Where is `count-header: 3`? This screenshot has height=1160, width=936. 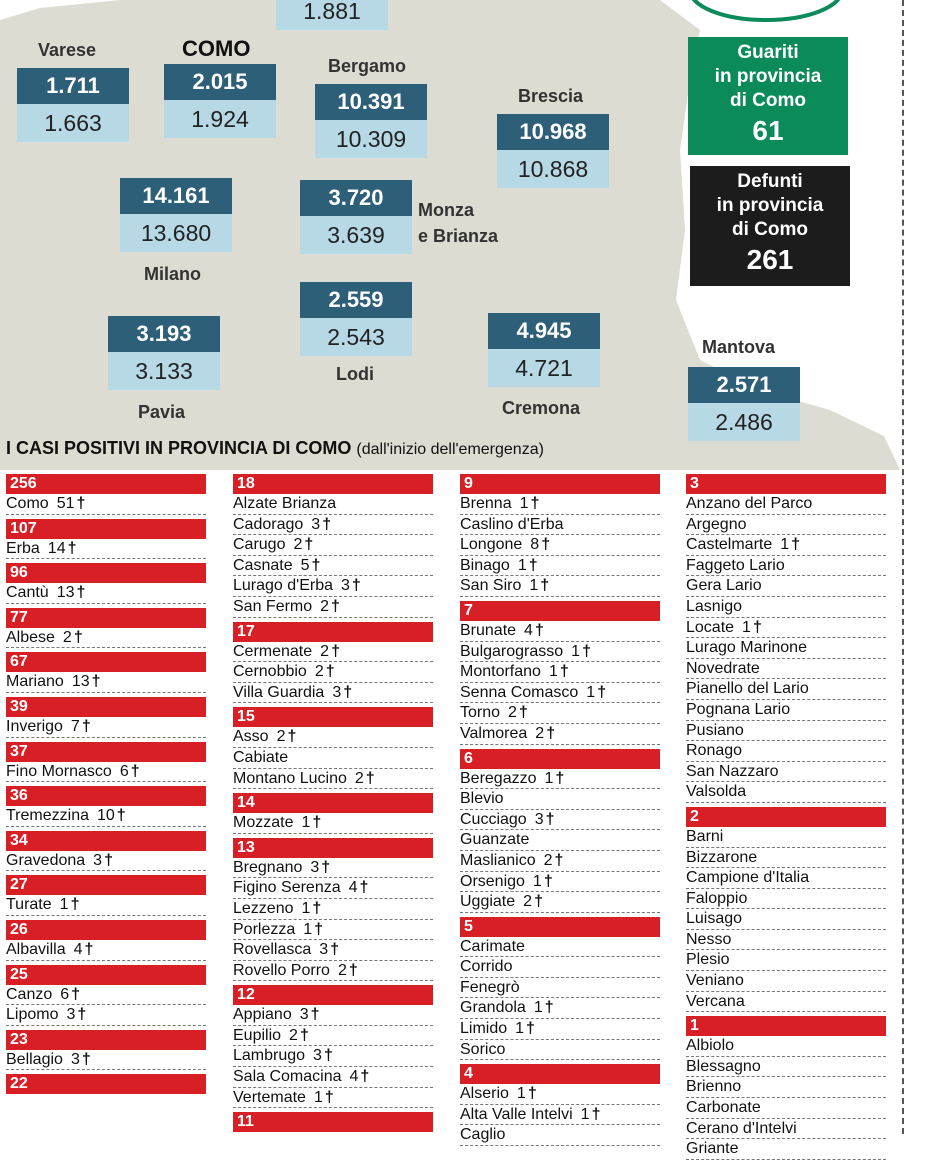
count-header: 3 is located at coordinates (786, 484).